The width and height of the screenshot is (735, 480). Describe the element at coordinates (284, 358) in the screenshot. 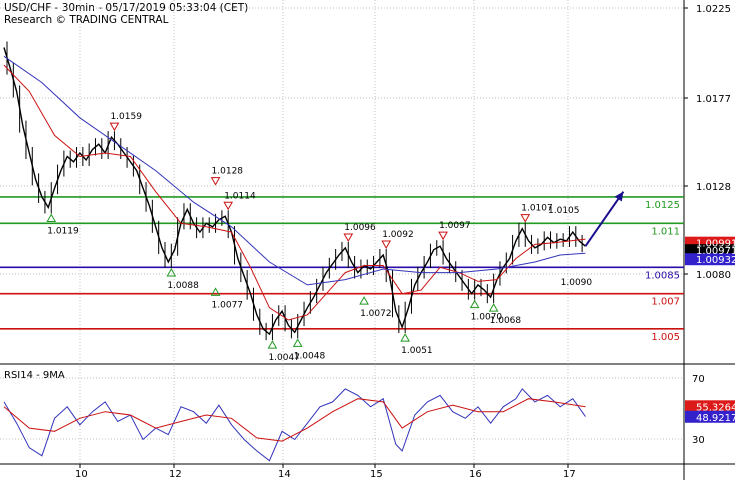

I see `swing-low-label: 1.0047` at that location.